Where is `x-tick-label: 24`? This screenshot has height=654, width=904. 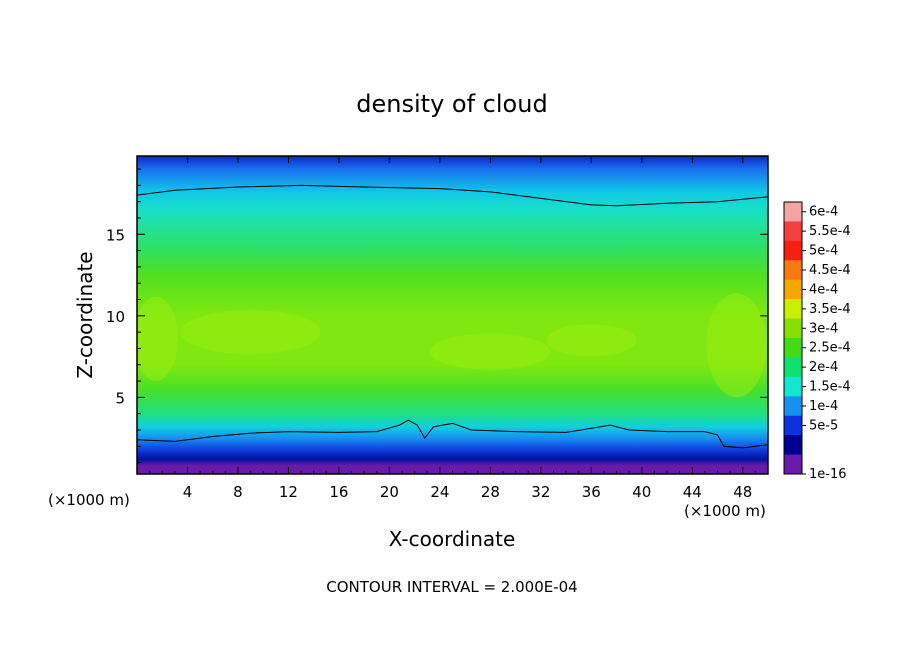 x-tick-label: 24 is located at coordinates (439, 492).